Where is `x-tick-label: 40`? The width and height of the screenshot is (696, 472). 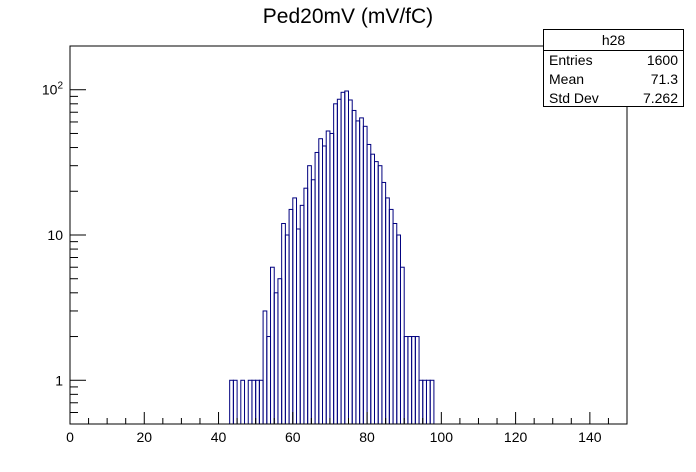 x-tick-label: 40 is located at coordinates (219, 437).